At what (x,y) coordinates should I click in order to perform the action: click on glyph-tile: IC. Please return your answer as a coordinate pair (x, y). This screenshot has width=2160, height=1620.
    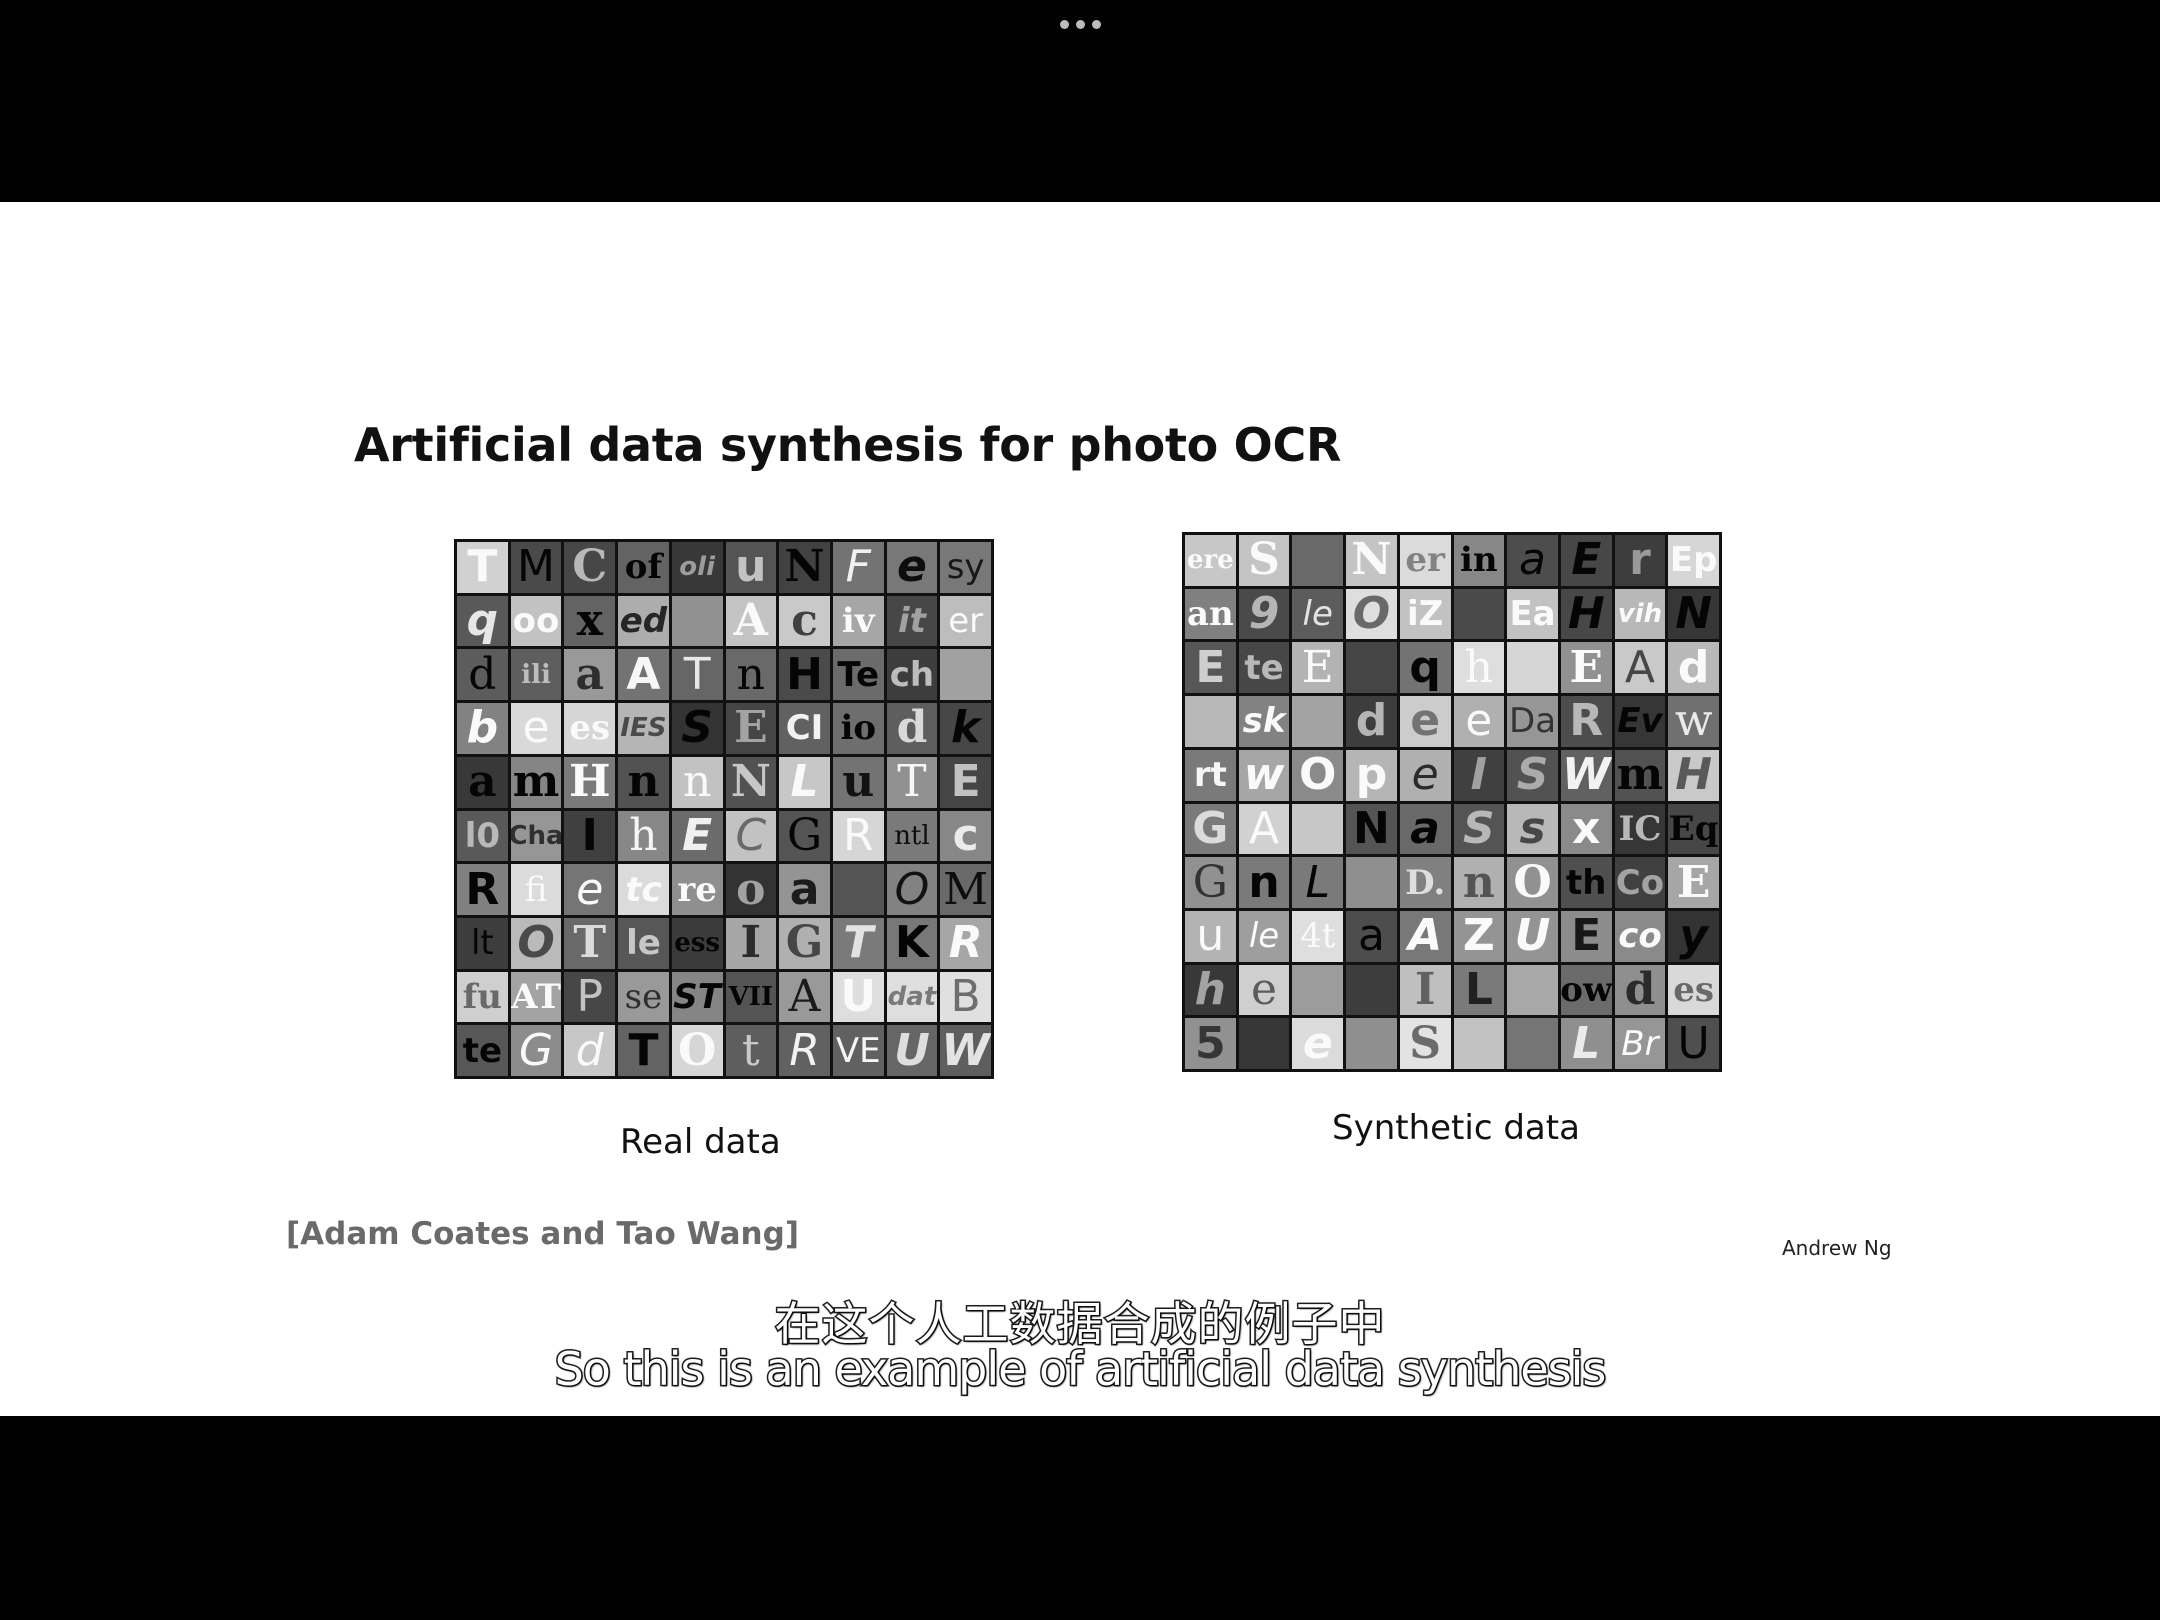
    Looking at the image, I should click on (1640, 829).